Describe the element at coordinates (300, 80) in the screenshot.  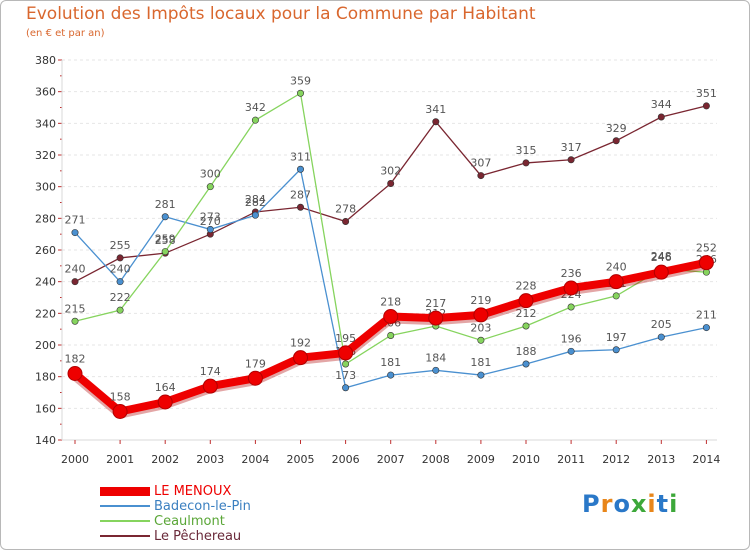
I see `data-label: 359` at that location.